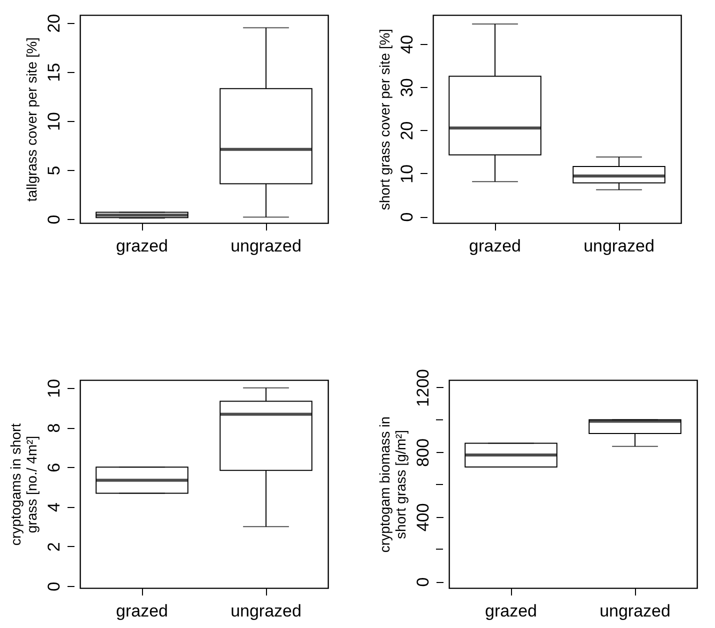 The width and height of the screenshot is (715, 628). Describe the element at coordinates (54, 171) in the screenshot. I see `y-tick-label: 5` at that location.